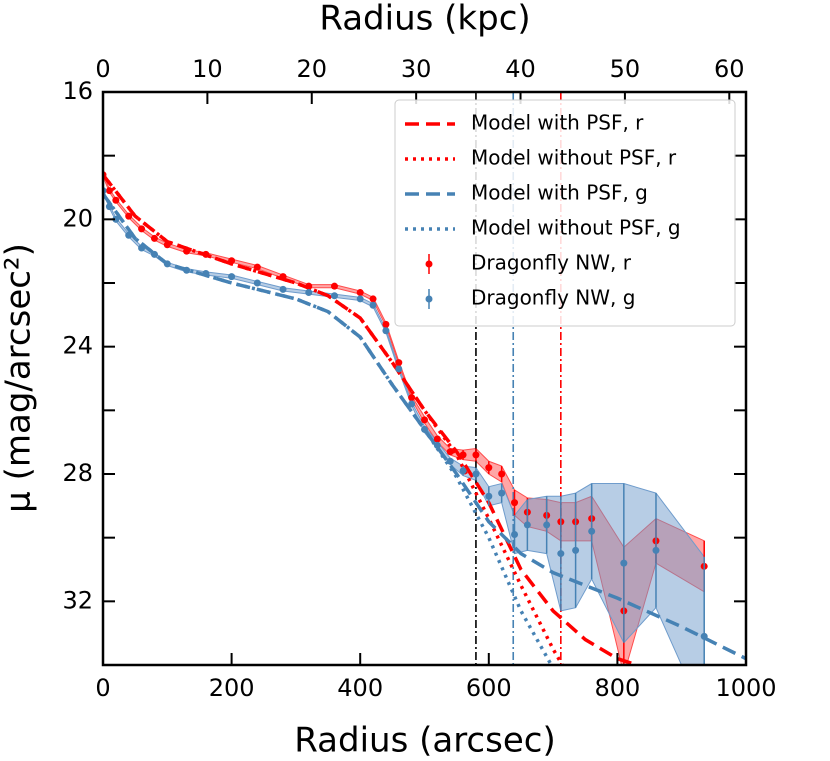 This screenshot has height=761, width=830. Describe the element at coordinates (232, 688) in the screenshot. I see `x-tick-label: 200` at that location.